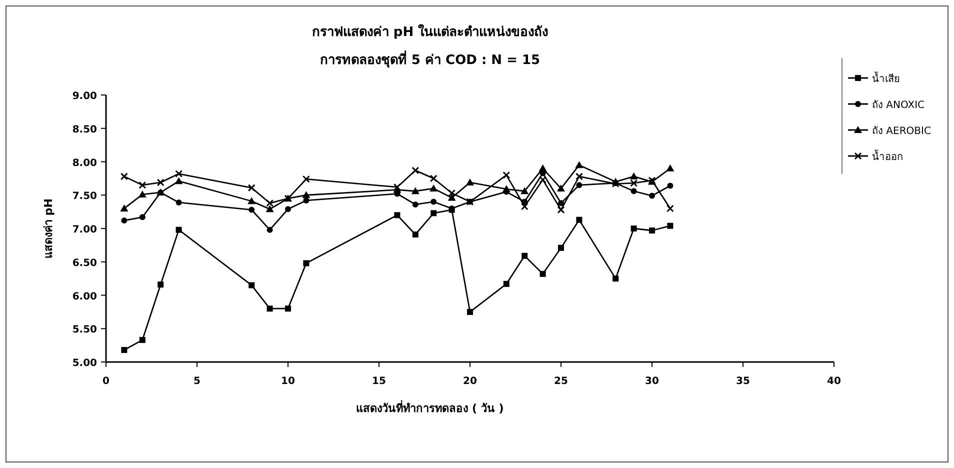  What do you see at coordinates (85, 130) in the screenshot?
I see `y-tick-label: 8.50` at bounding box center [85, 130].